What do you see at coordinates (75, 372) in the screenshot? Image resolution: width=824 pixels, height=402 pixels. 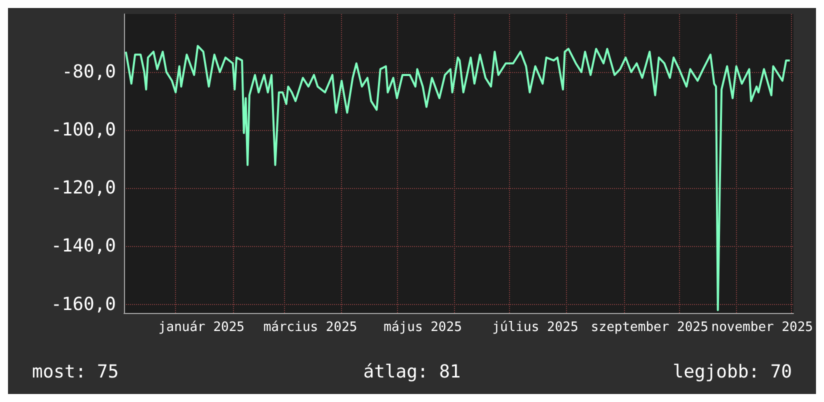 I see `text: most: 75` at bounding box center [75, 372].